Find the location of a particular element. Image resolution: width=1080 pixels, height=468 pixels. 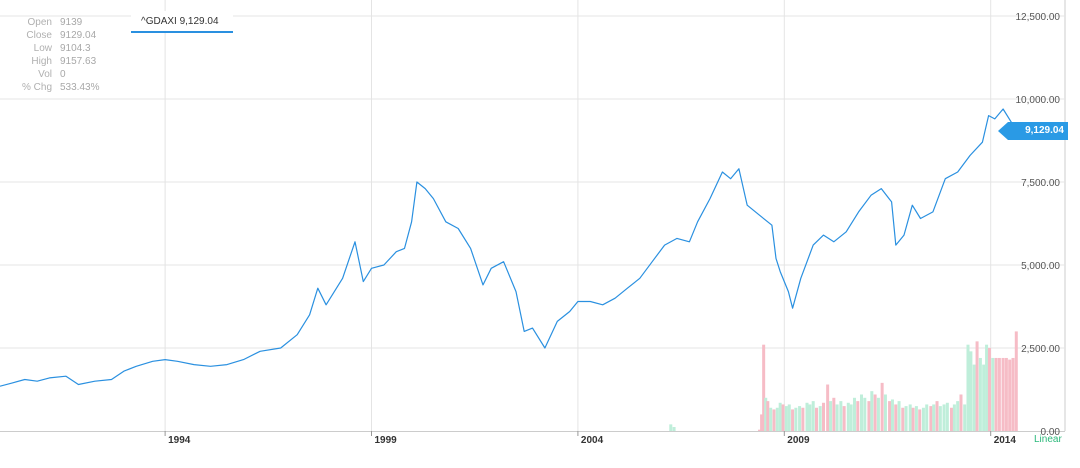

ohlc-value: 0 is located at coordinates (63, 74).